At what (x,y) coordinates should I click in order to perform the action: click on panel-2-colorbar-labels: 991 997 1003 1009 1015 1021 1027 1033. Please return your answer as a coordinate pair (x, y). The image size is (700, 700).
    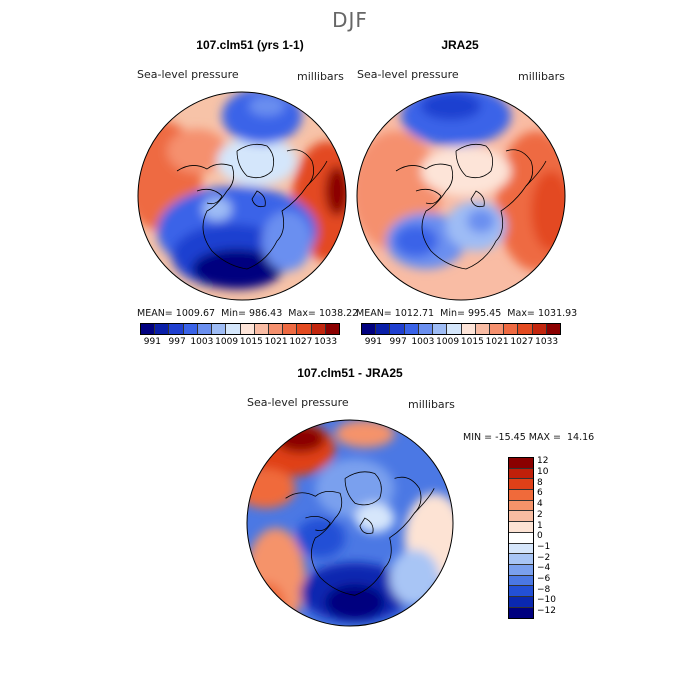
    Looking at the image, I should click on (460, 342).